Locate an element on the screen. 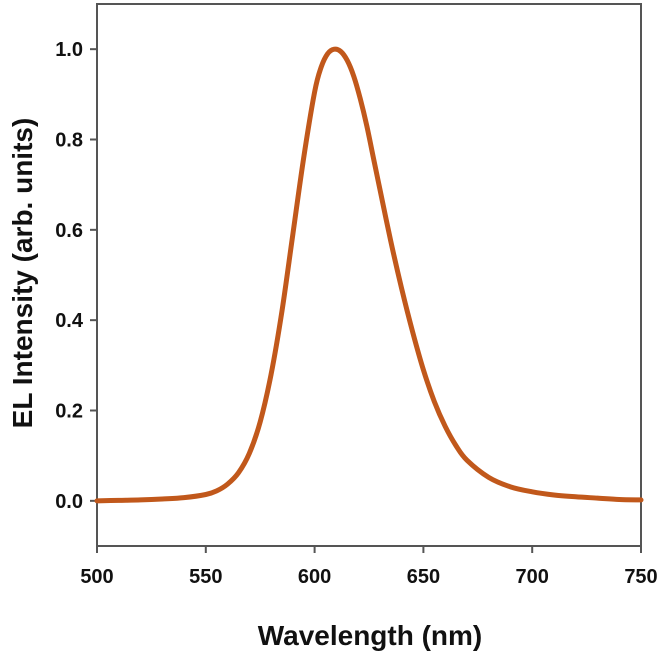 This screenshot has height=658, width=670. x-tick-label: 600 is located at coordinates (314, 577).